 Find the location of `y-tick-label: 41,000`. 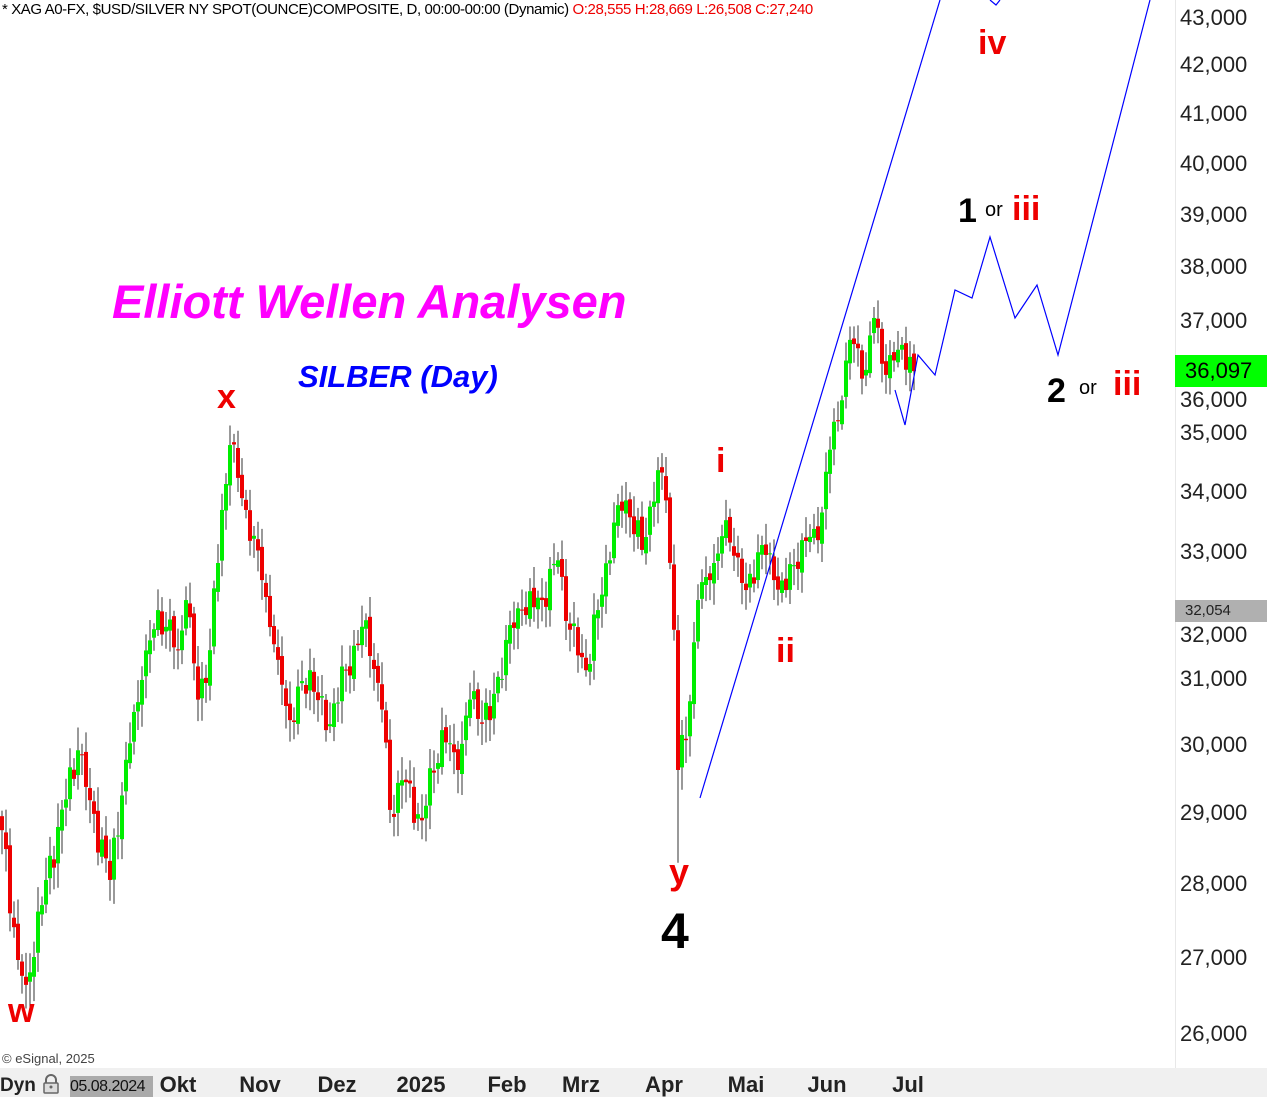

y-tick-label: 41,000 is located at coordinates (1214, 113).